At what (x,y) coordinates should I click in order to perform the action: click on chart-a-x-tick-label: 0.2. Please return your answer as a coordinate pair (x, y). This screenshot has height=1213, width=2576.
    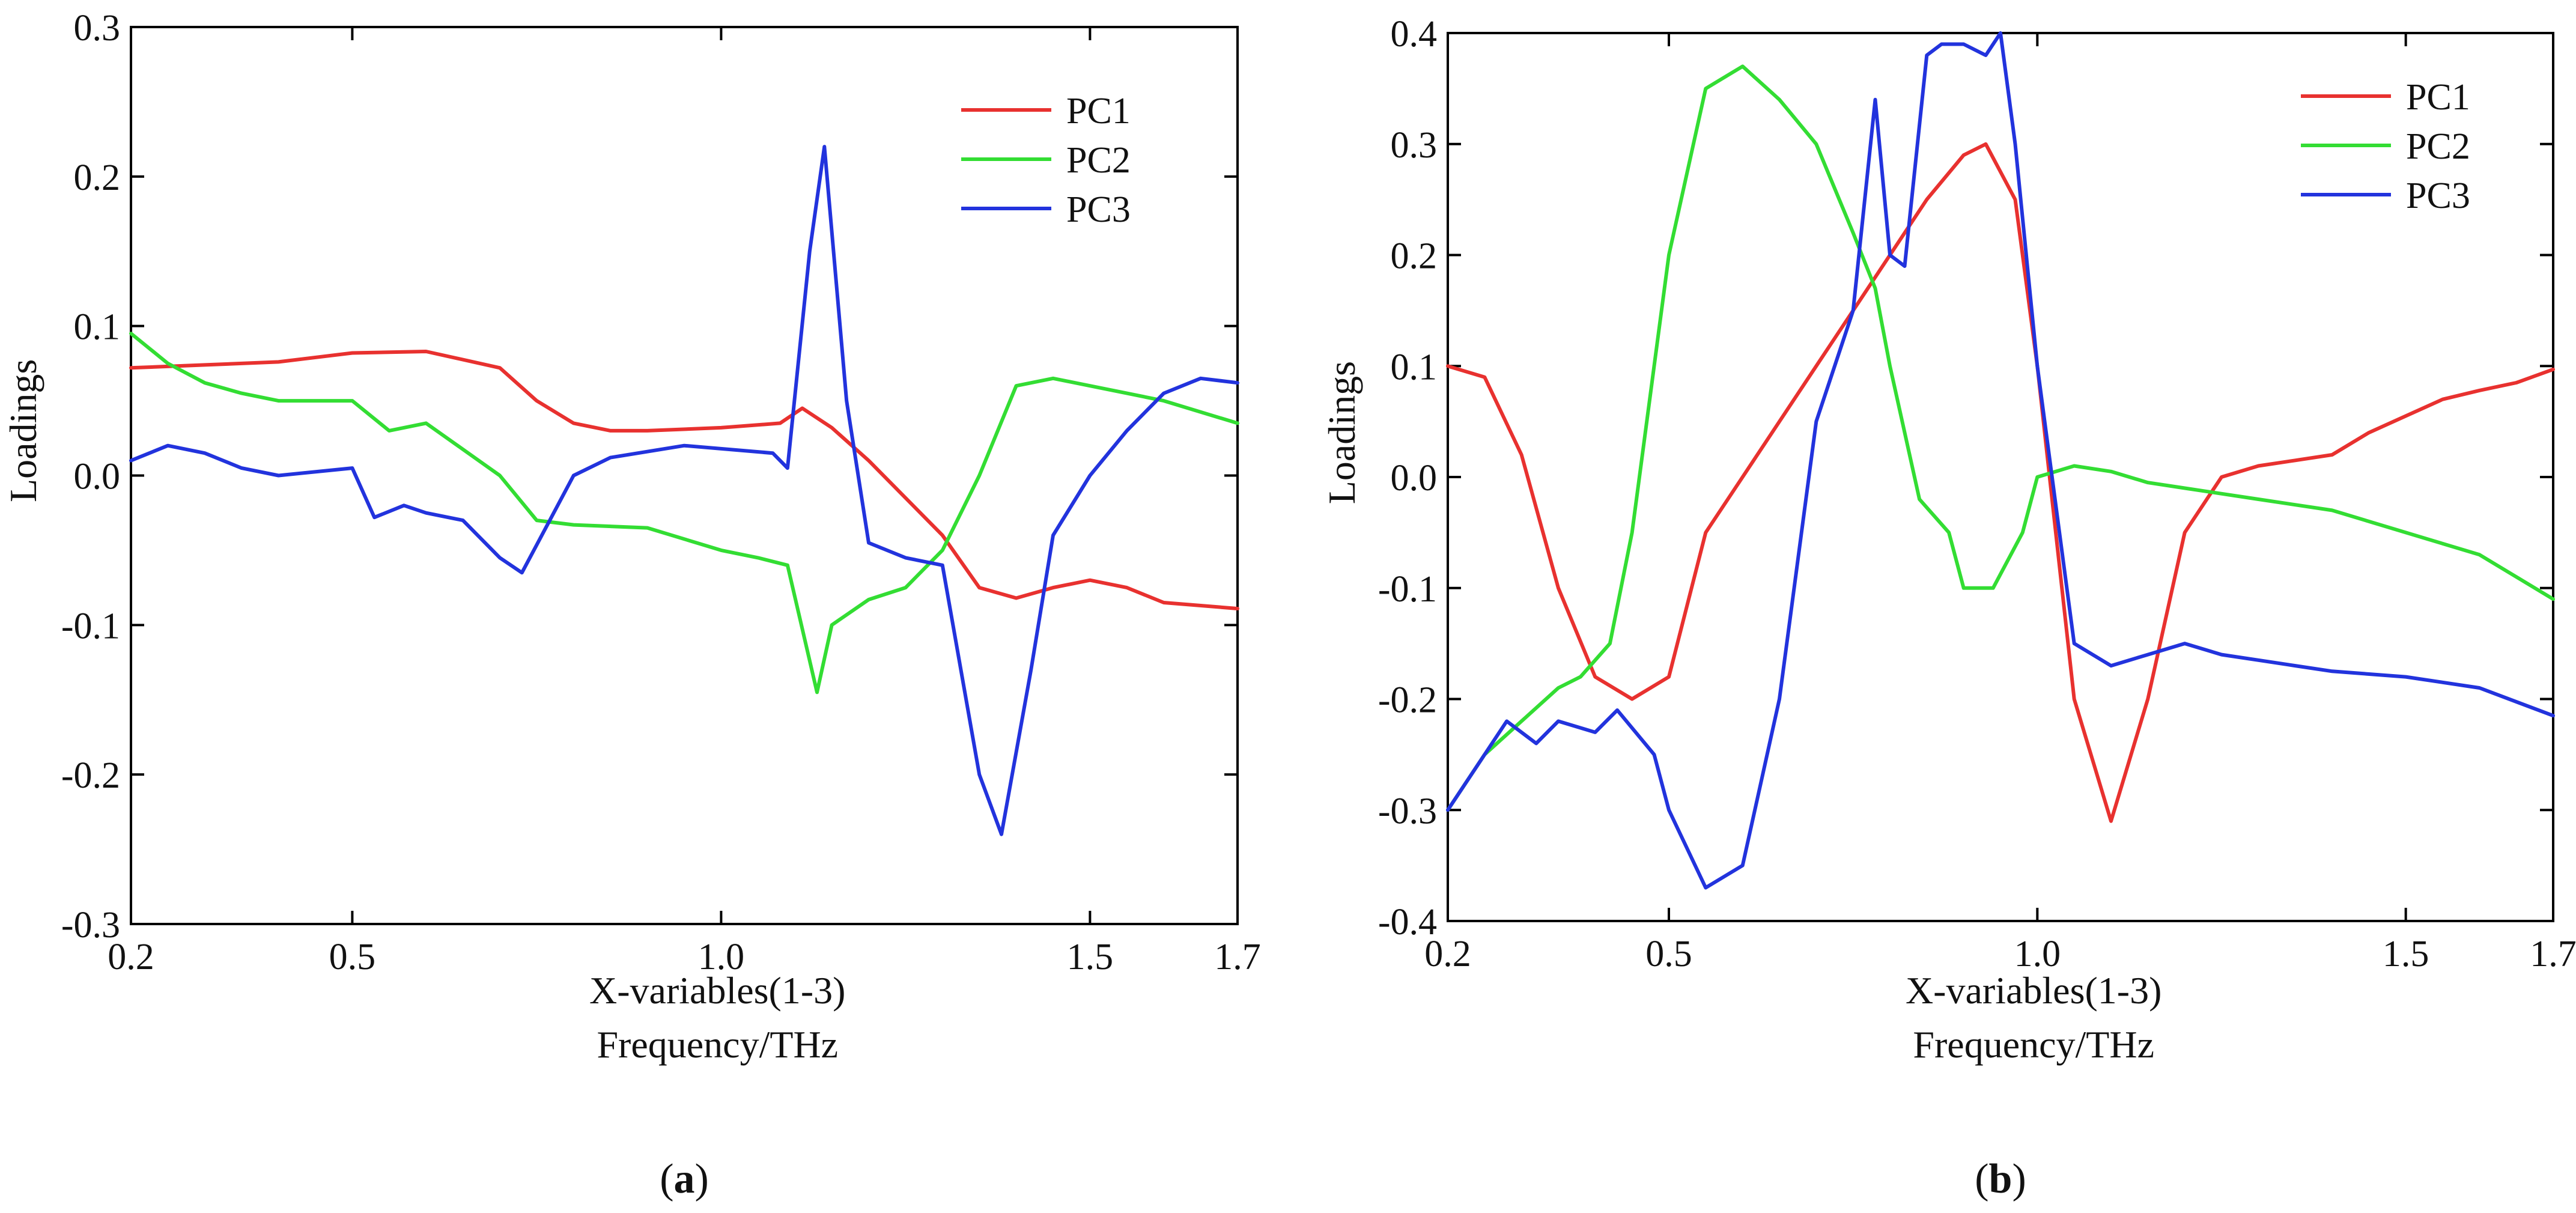
    Looking at the image, I should click on (131, 957).